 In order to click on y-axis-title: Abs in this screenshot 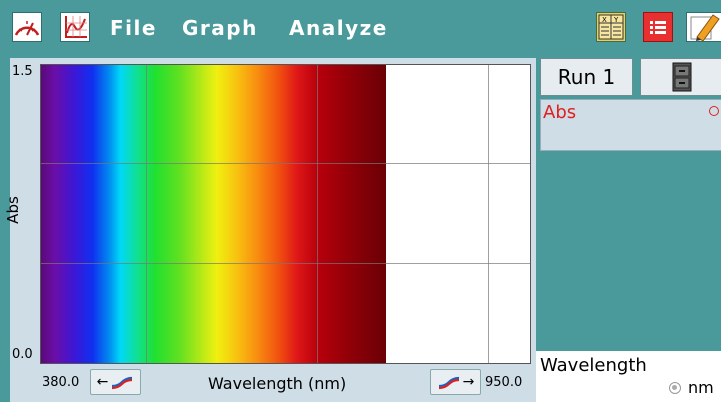, I will do `click(13, 210)`.